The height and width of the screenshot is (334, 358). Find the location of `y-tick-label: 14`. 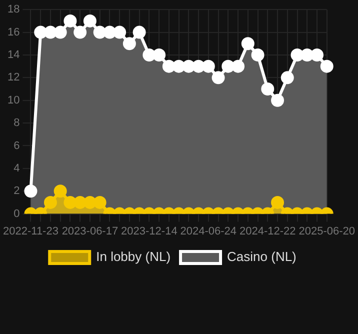

y-tick-label: 14 is located at coordinates (13, 55).